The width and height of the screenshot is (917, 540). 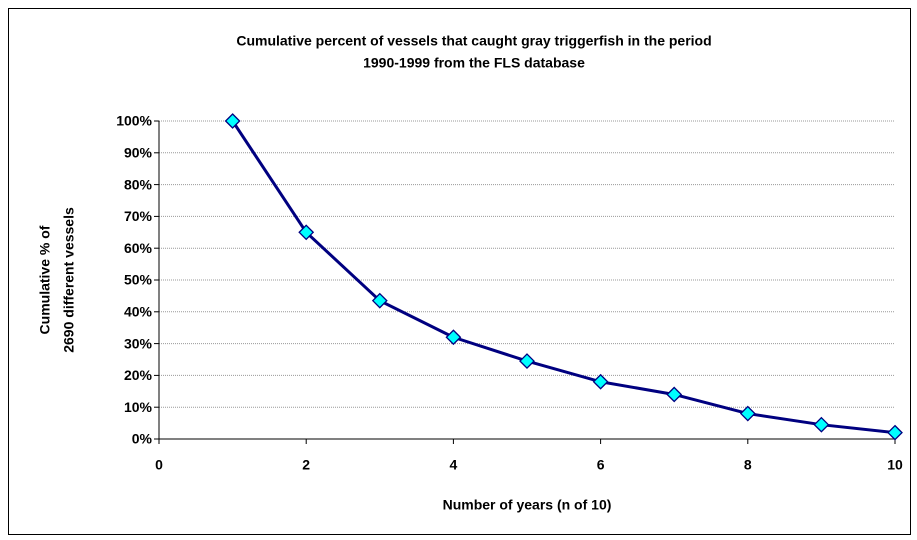 What do you see at coordinates (69, 280) in the screenshot?
I see `y-axis-label: 2690 different vessels` at bounding box center [69, 280].